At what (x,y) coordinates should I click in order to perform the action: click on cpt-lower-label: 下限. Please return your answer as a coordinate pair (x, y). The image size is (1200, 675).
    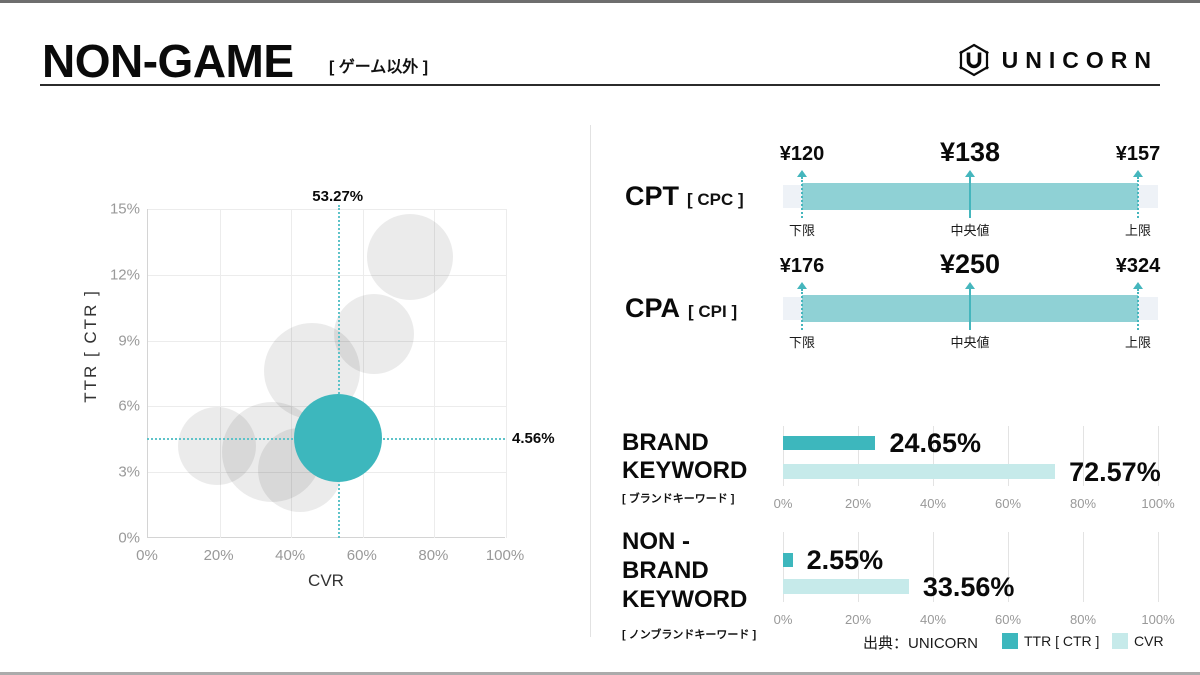
    Looking at the image, I should click on (802, 230).